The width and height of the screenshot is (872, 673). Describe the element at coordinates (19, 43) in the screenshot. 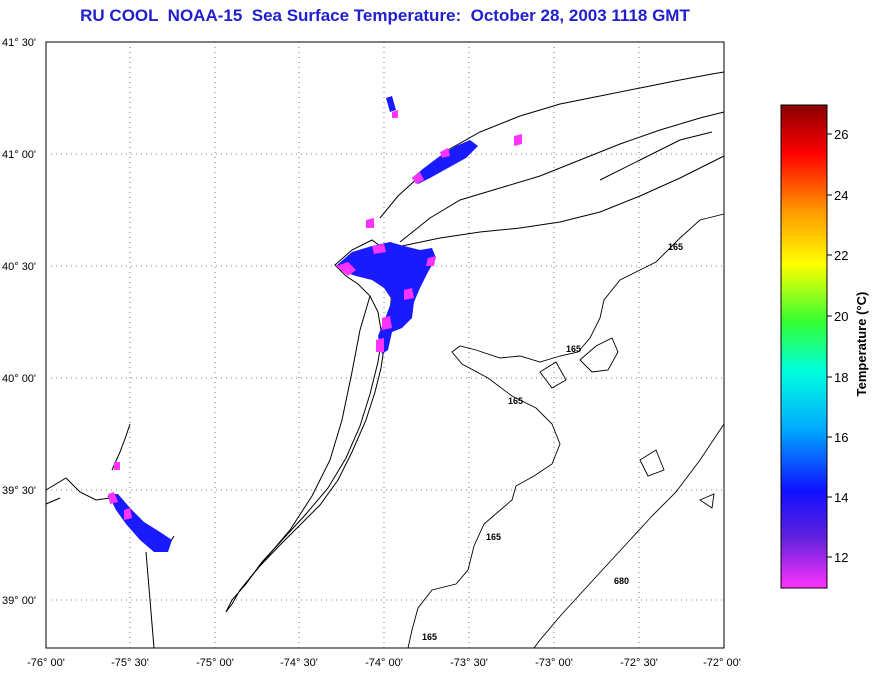

I see `lat-label: 41° 30'` at that location.